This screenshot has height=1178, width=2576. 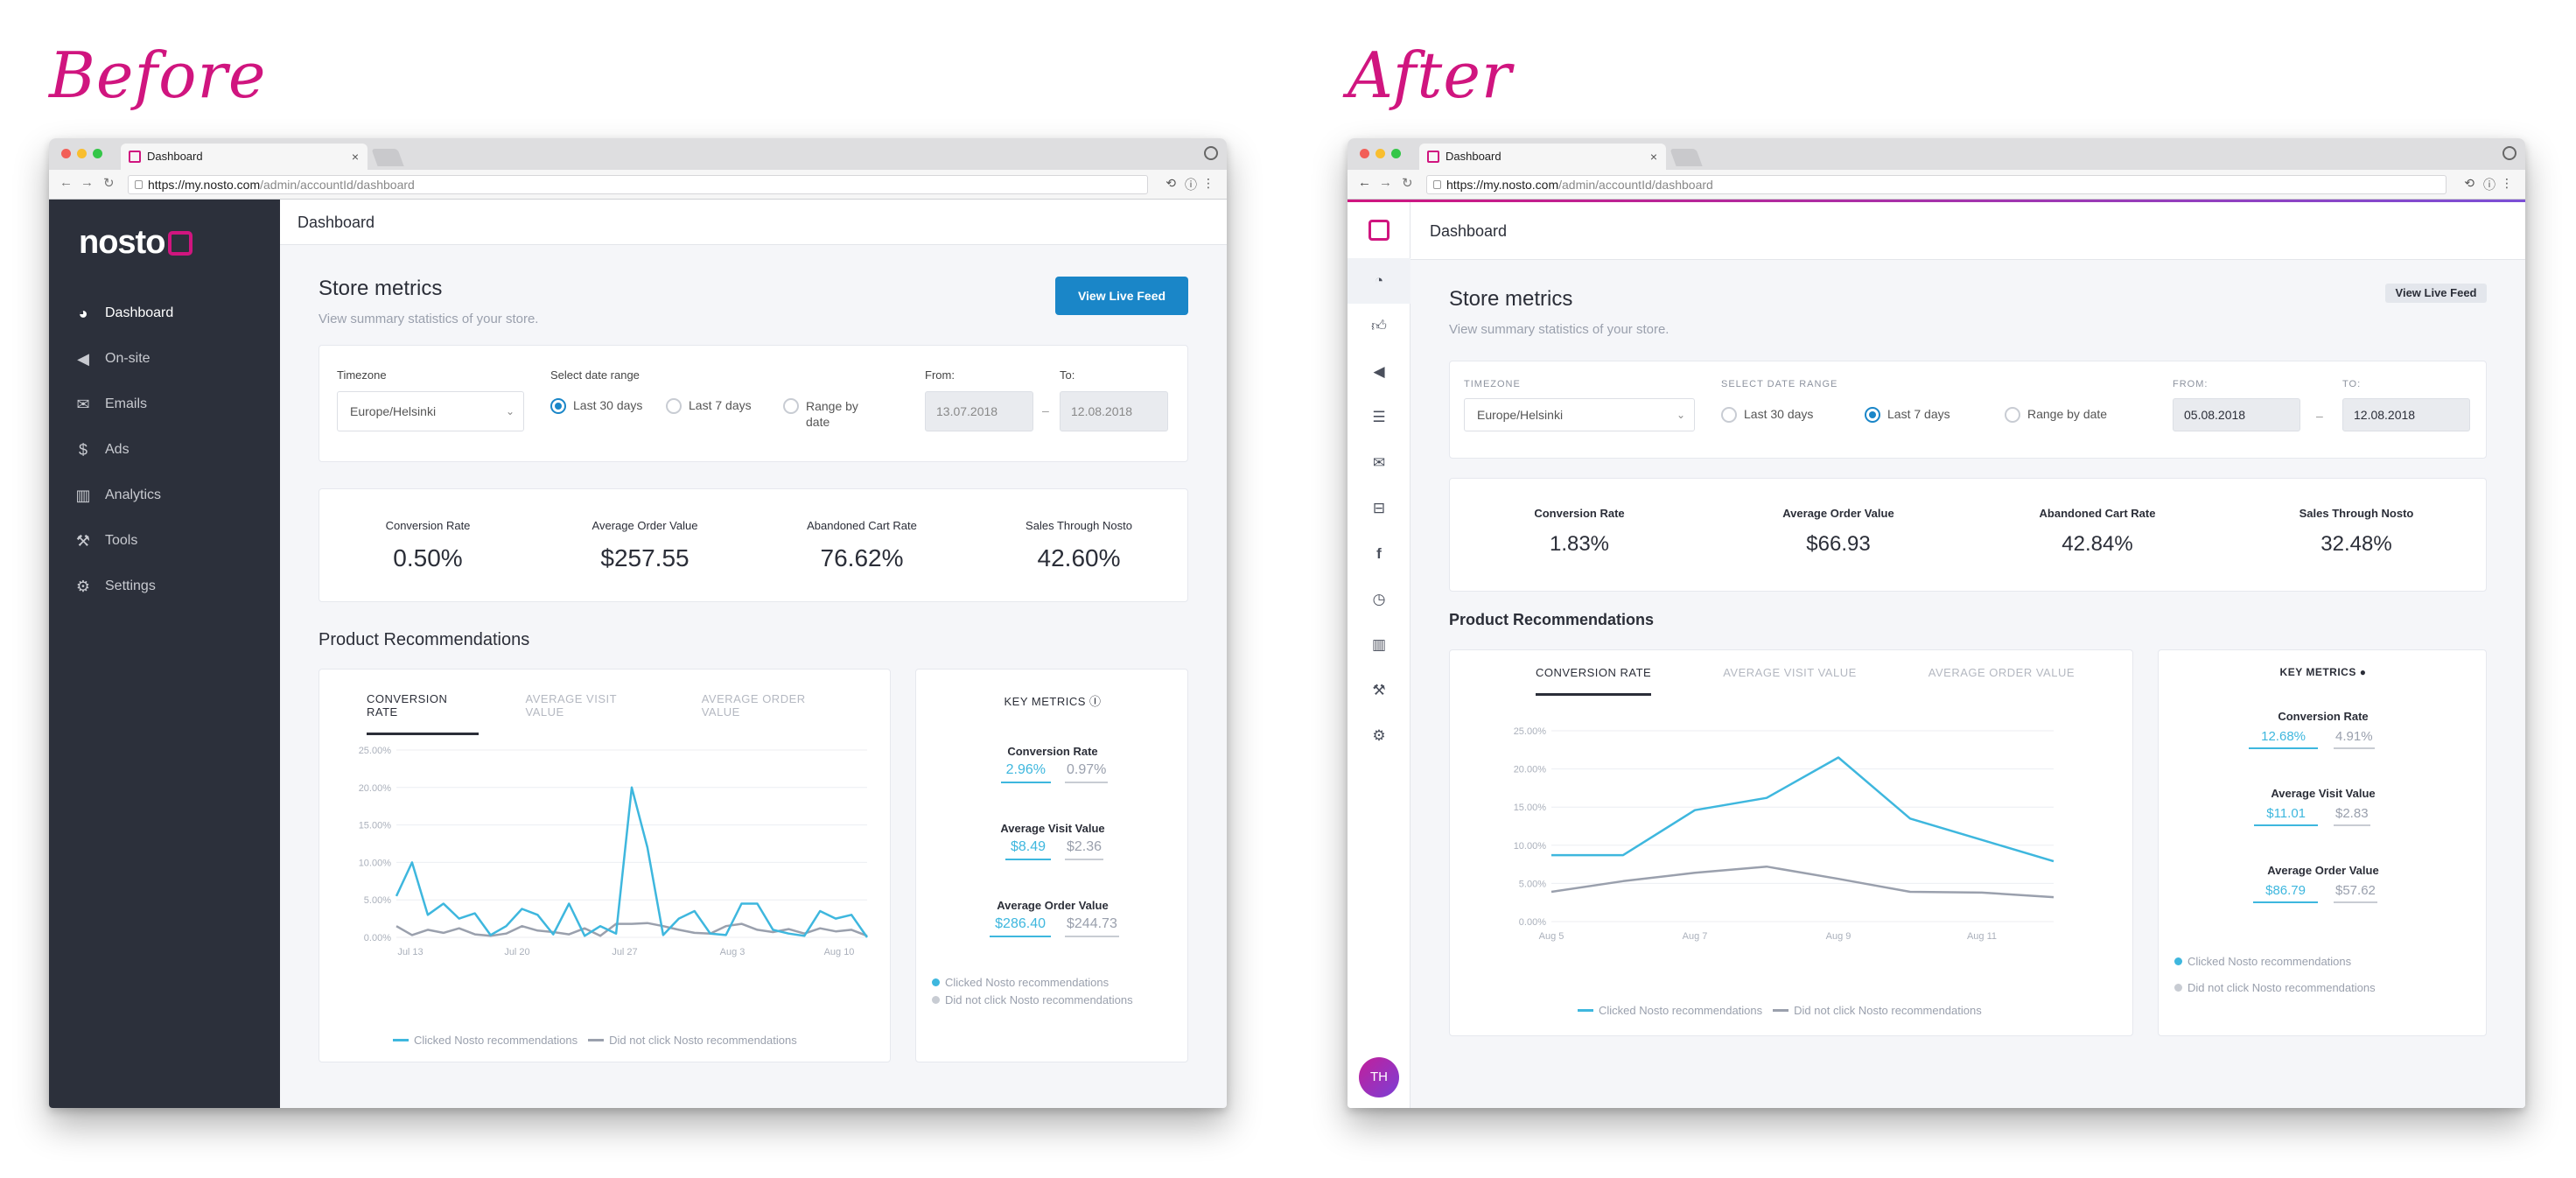 I want to click on avatar: TH, so click(x=1379, y=1077).